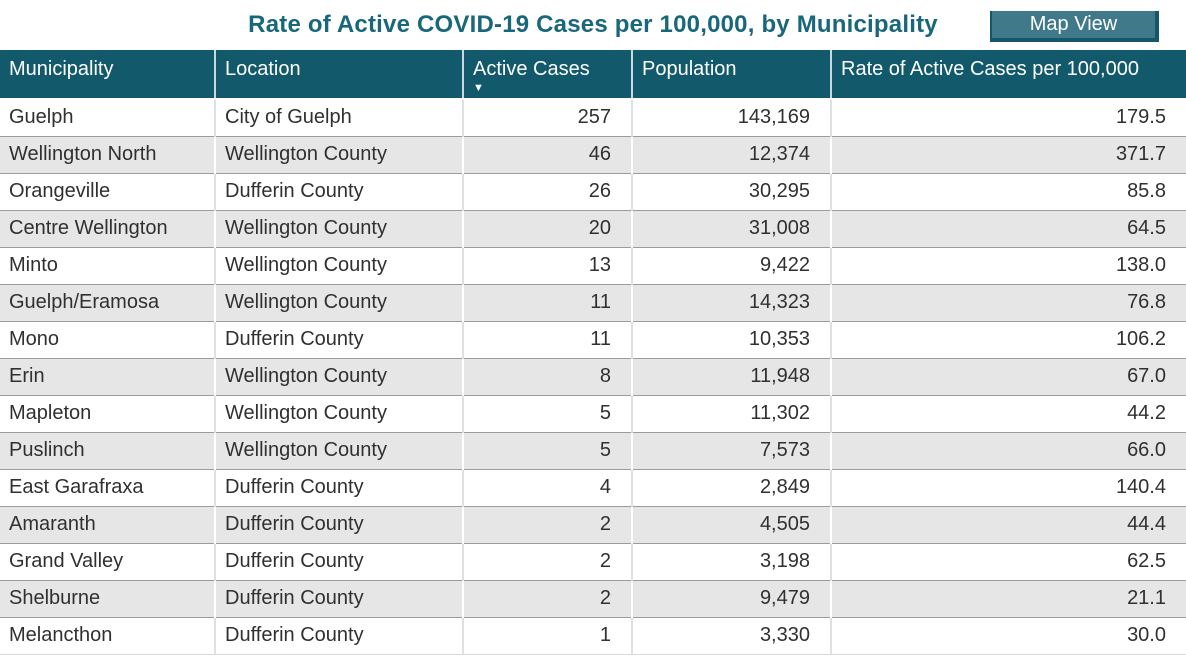 Image resolution: width=1186 pixels, height=656 pixels. Describe the element at coordinates (1008, 266) in the screenshot. I see `cell-rate-of-active-cases-per-100-000: 138.0` at that location.